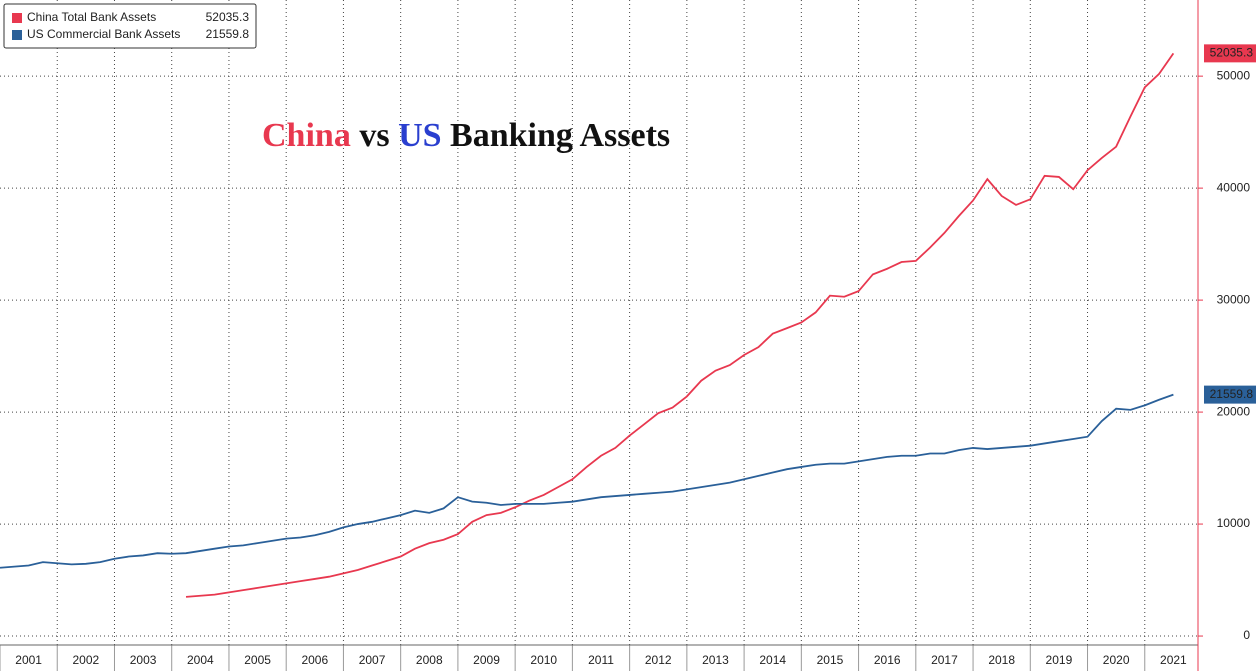 The width and height of the screenshot is (1256, 671). I want to click on x-tick-label: 2020, so click(1116, 660).